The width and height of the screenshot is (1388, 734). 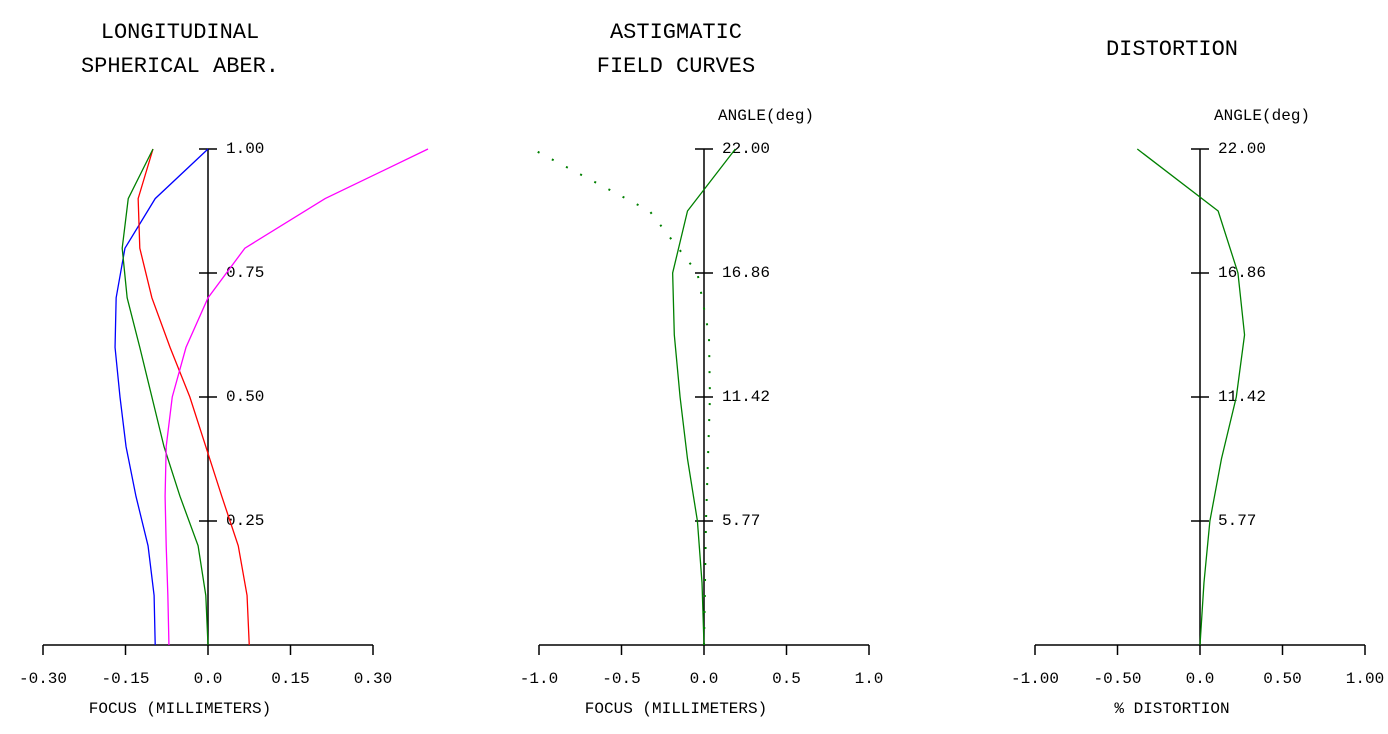 I want to click on x-tick-label: 0.15, so click(x=290, y=679).